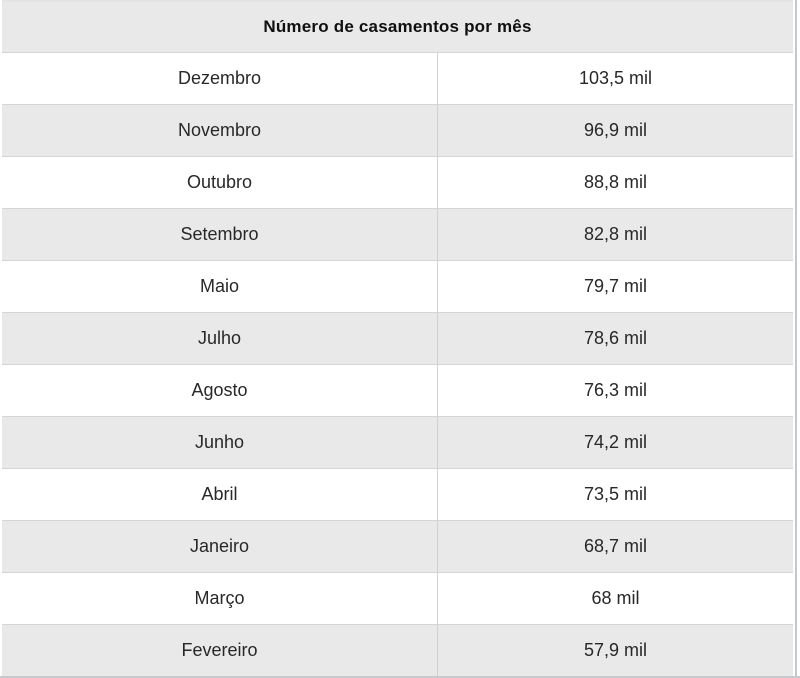 The height and width of the screenshot is (678, 800). Describe the element at coordinates (220, 78) in the screenshot. I see `month-cell: Dezembro` at that location.